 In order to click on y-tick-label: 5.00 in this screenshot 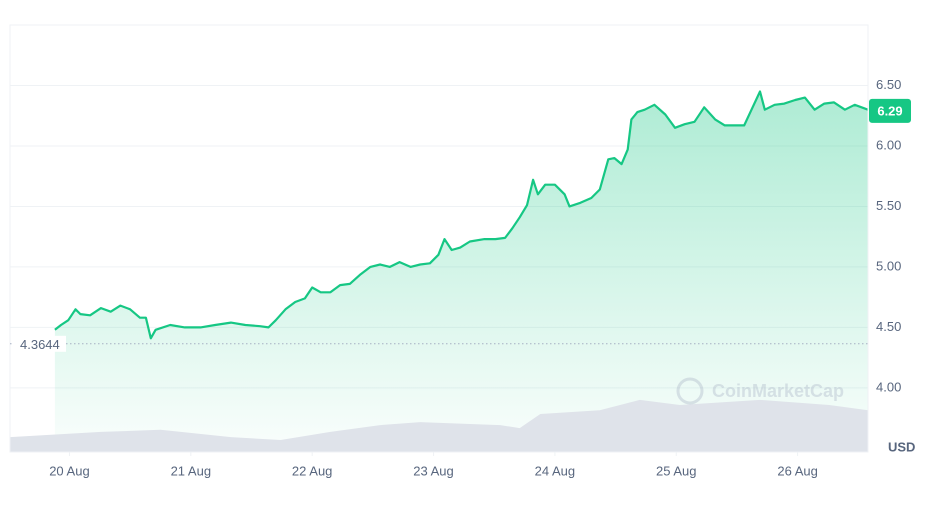, I will do `click(888, 265)`.